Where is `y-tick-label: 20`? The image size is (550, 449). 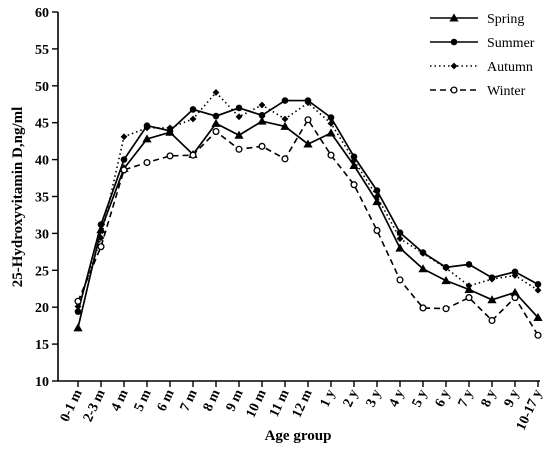 y-tick-label: 20 is located at coordinates (42, 308).